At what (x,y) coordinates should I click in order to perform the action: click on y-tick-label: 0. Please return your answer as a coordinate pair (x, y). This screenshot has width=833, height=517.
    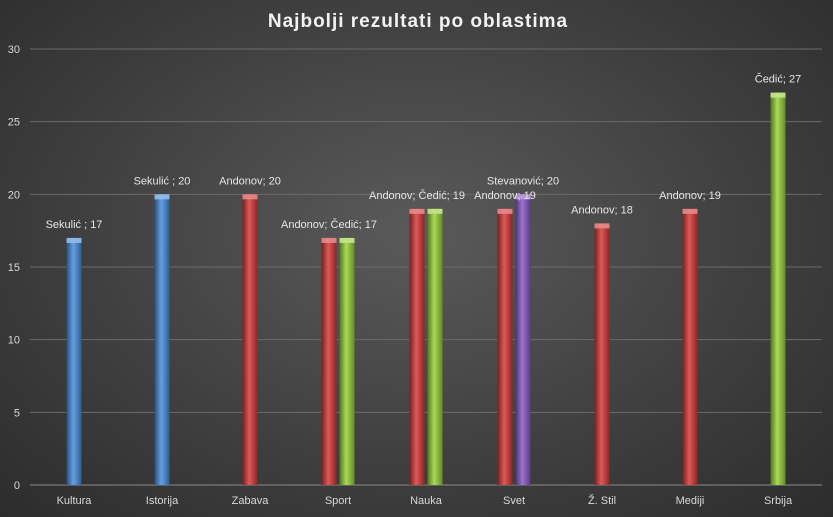
    Looking at the image, I should click on (17, 486).